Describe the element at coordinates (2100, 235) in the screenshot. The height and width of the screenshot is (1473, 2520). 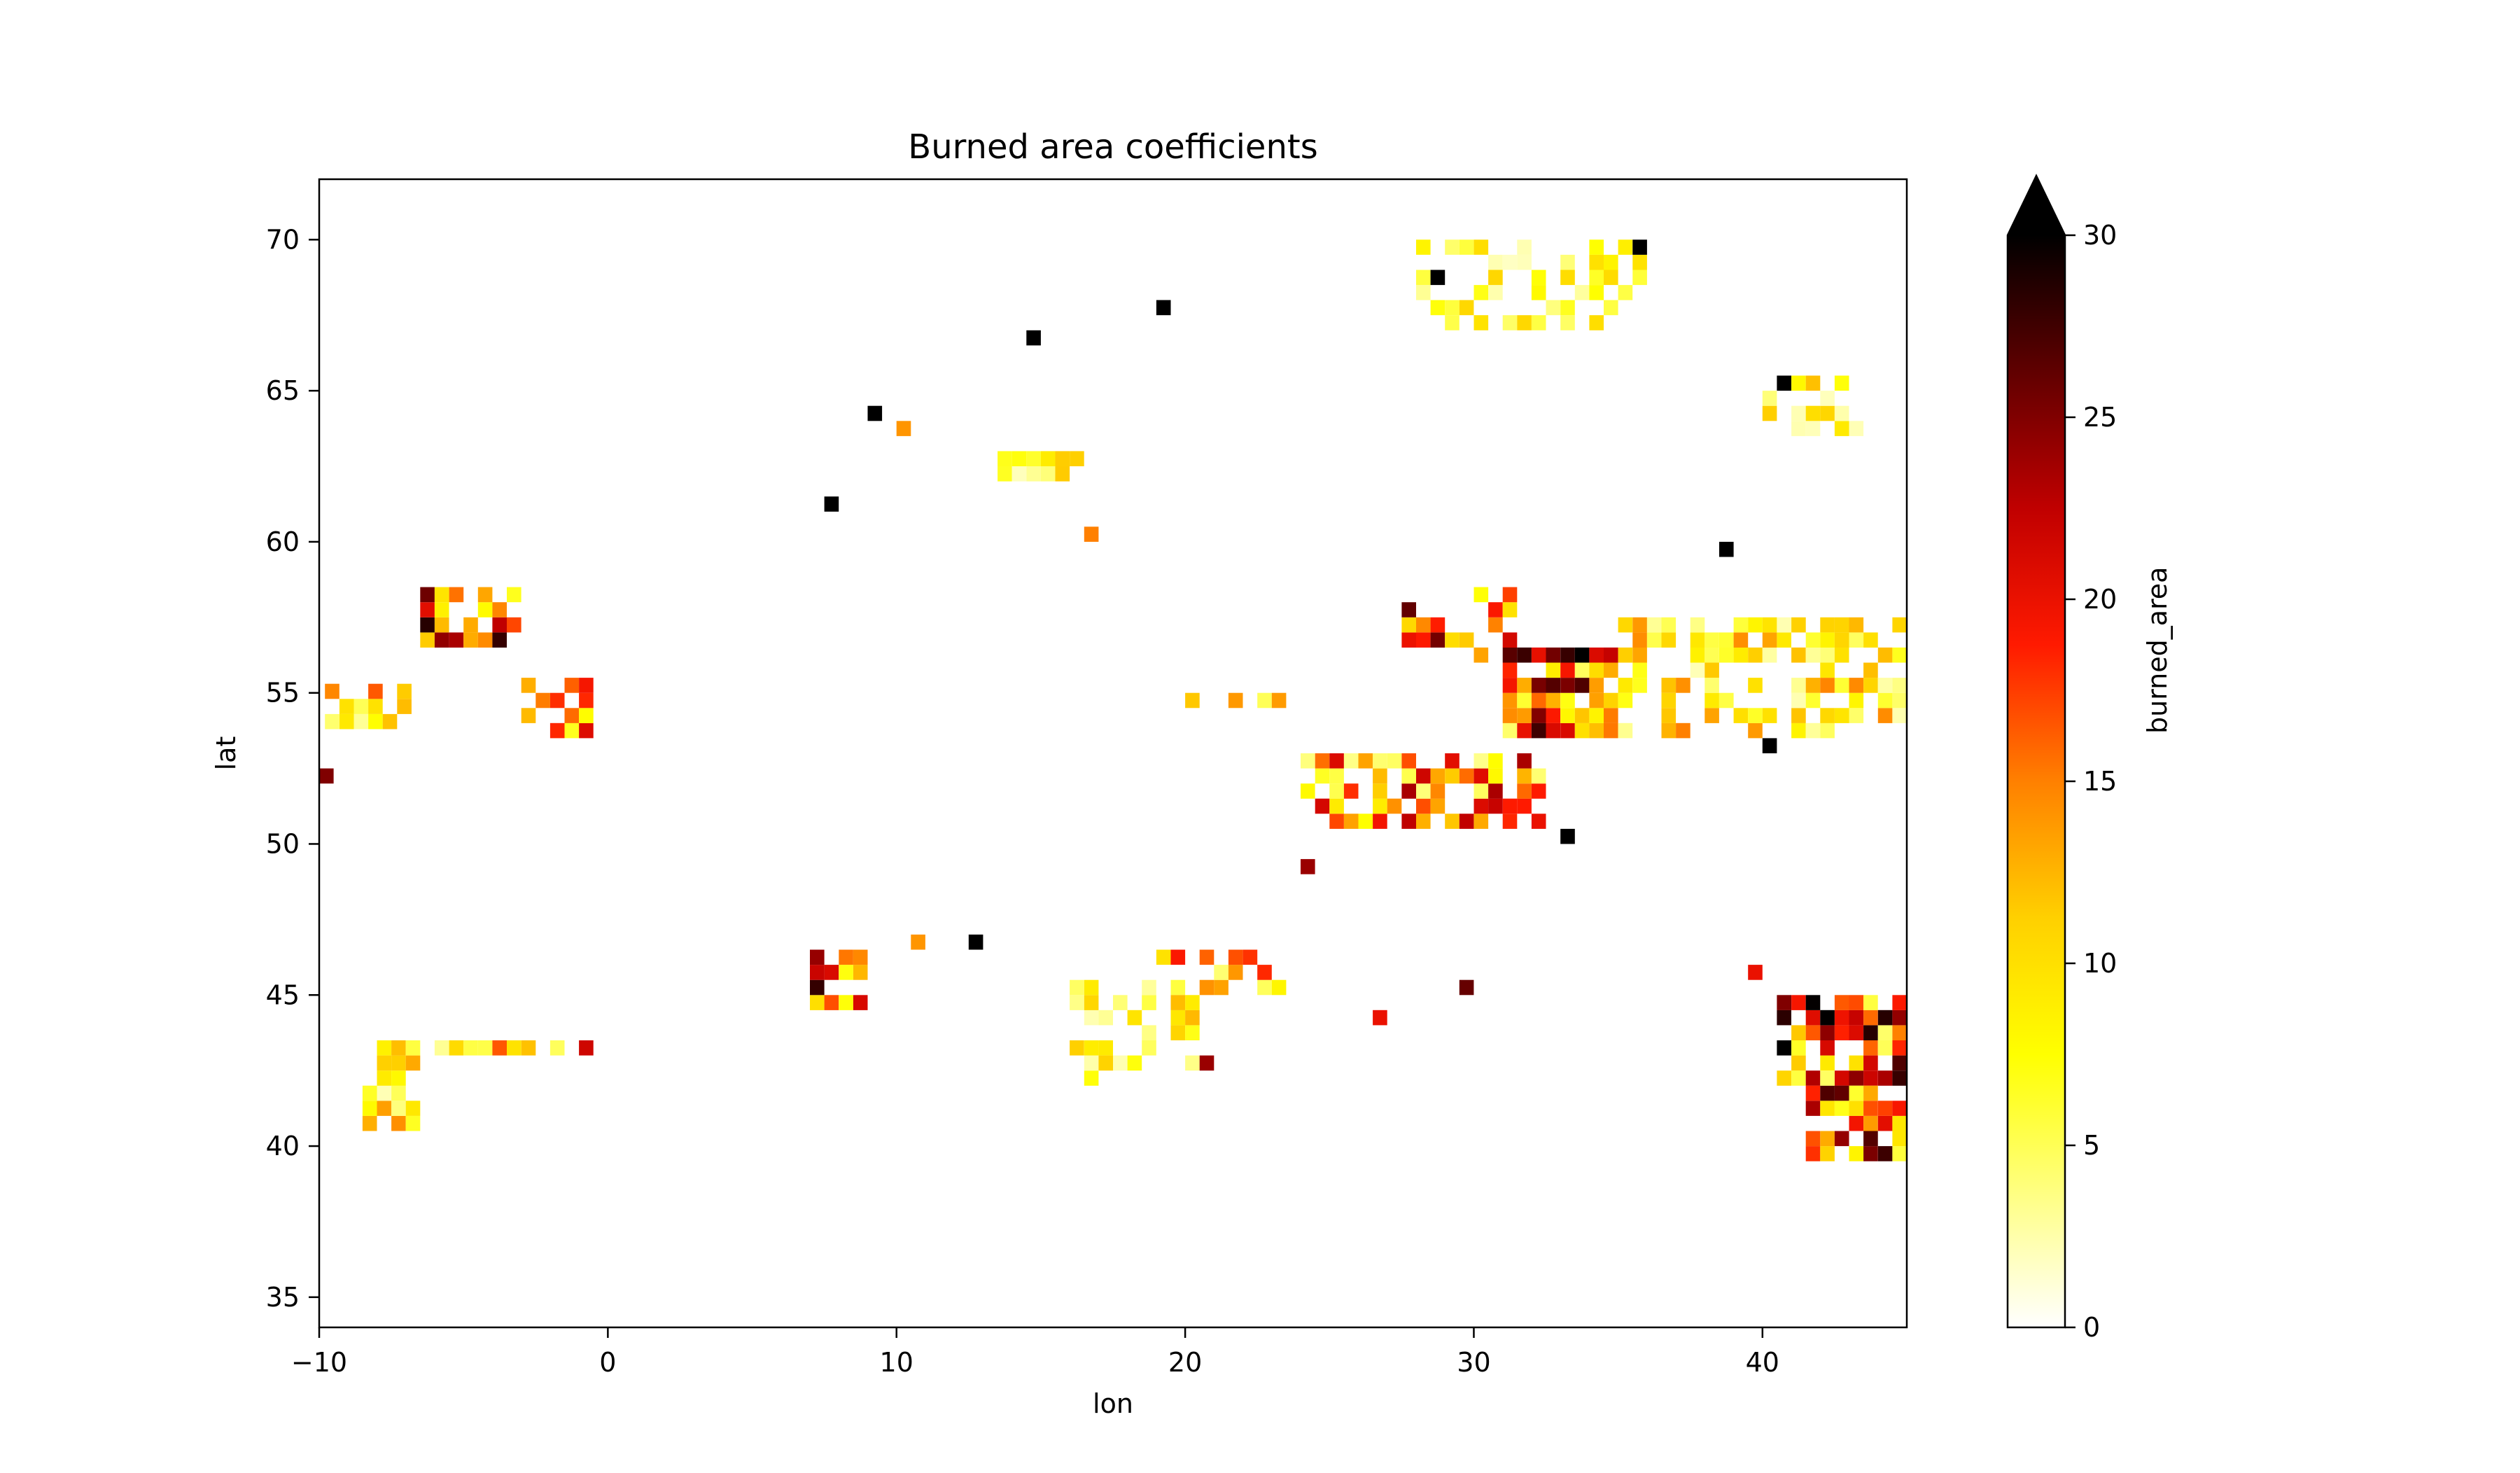
I see `colorbar-tick-label: 30` at that location.